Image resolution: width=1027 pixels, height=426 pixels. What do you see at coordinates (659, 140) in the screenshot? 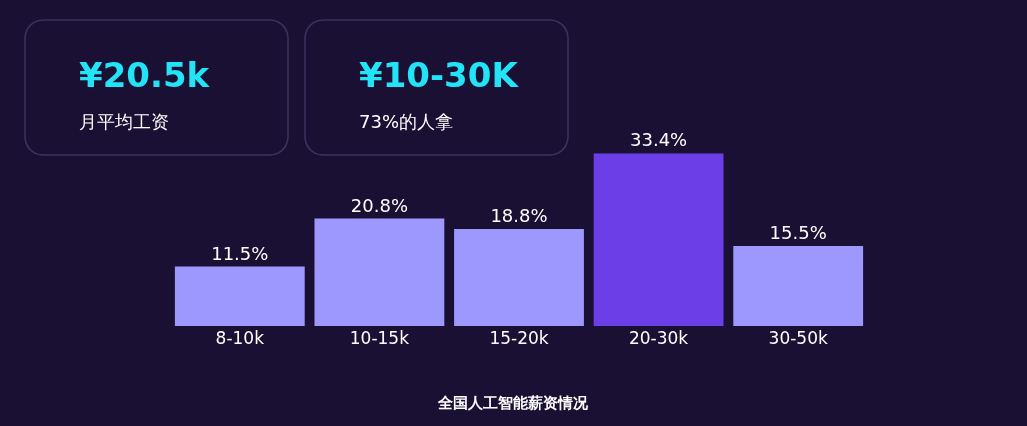
I see `data-label: 33.4%` at bounding box center [659, 140].